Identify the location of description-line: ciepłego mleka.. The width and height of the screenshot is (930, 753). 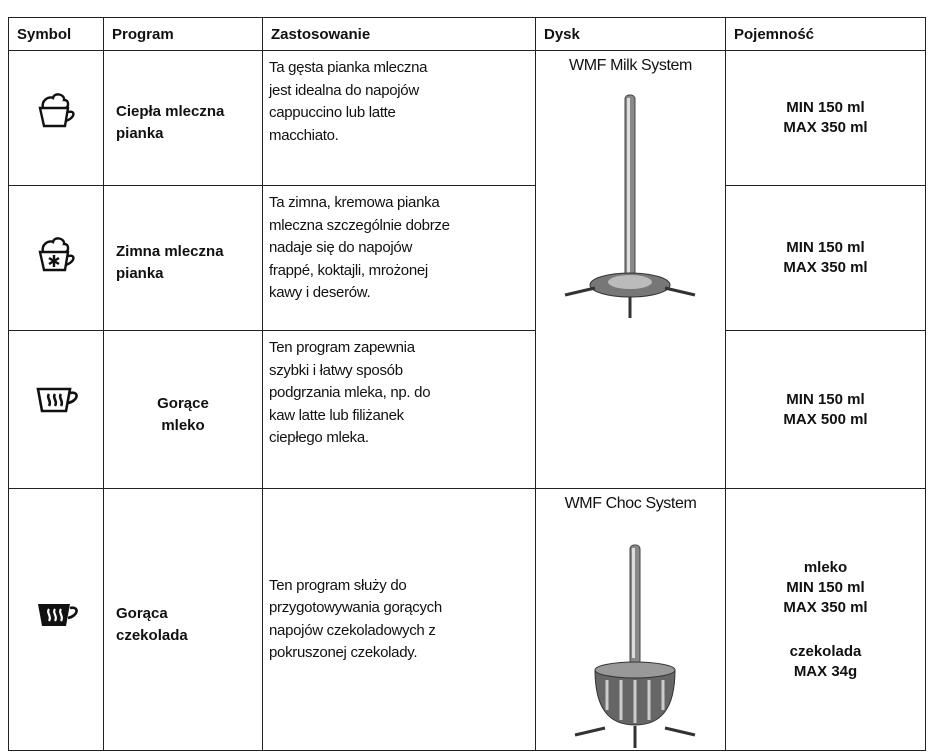
(319, 437).